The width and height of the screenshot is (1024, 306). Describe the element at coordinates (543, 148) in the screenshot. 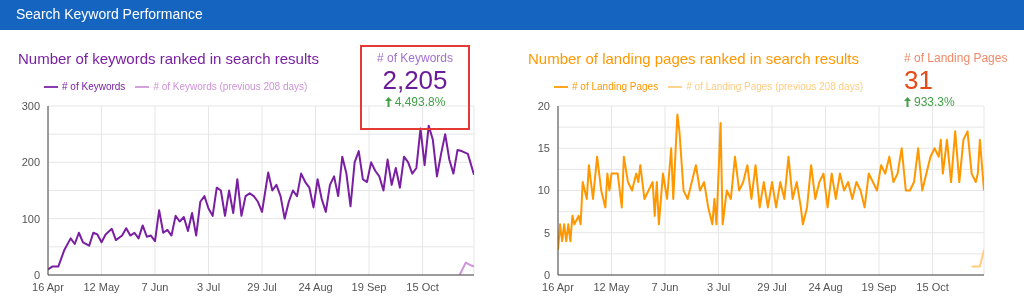

I see `y-tick-label: 15` at that location.